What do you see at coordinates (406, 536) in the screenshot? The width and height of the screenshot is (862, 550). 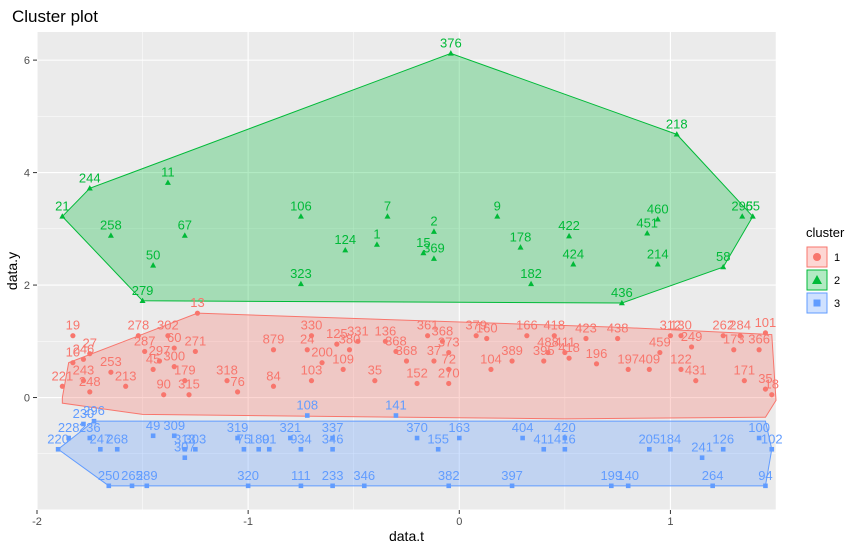 I see `x-axis-label: data.t` at bounding box center [406, 536].